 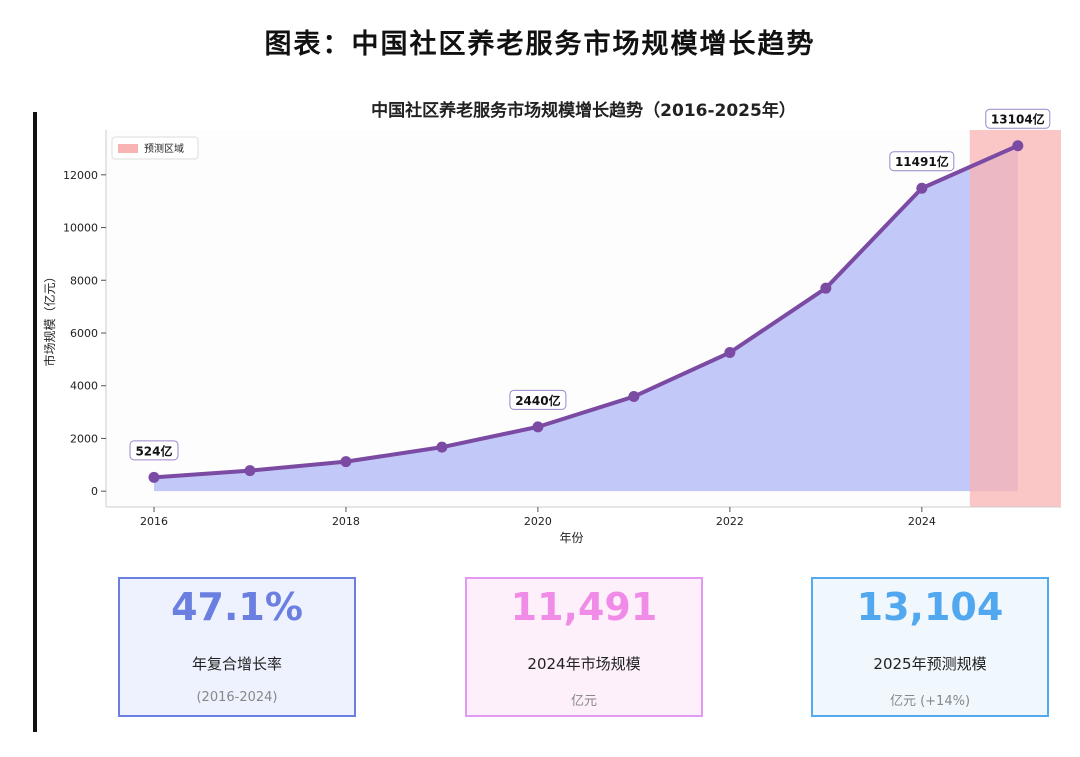 I want to click on market-size-2024-unit: 亿元, so click(x=583, y=701).